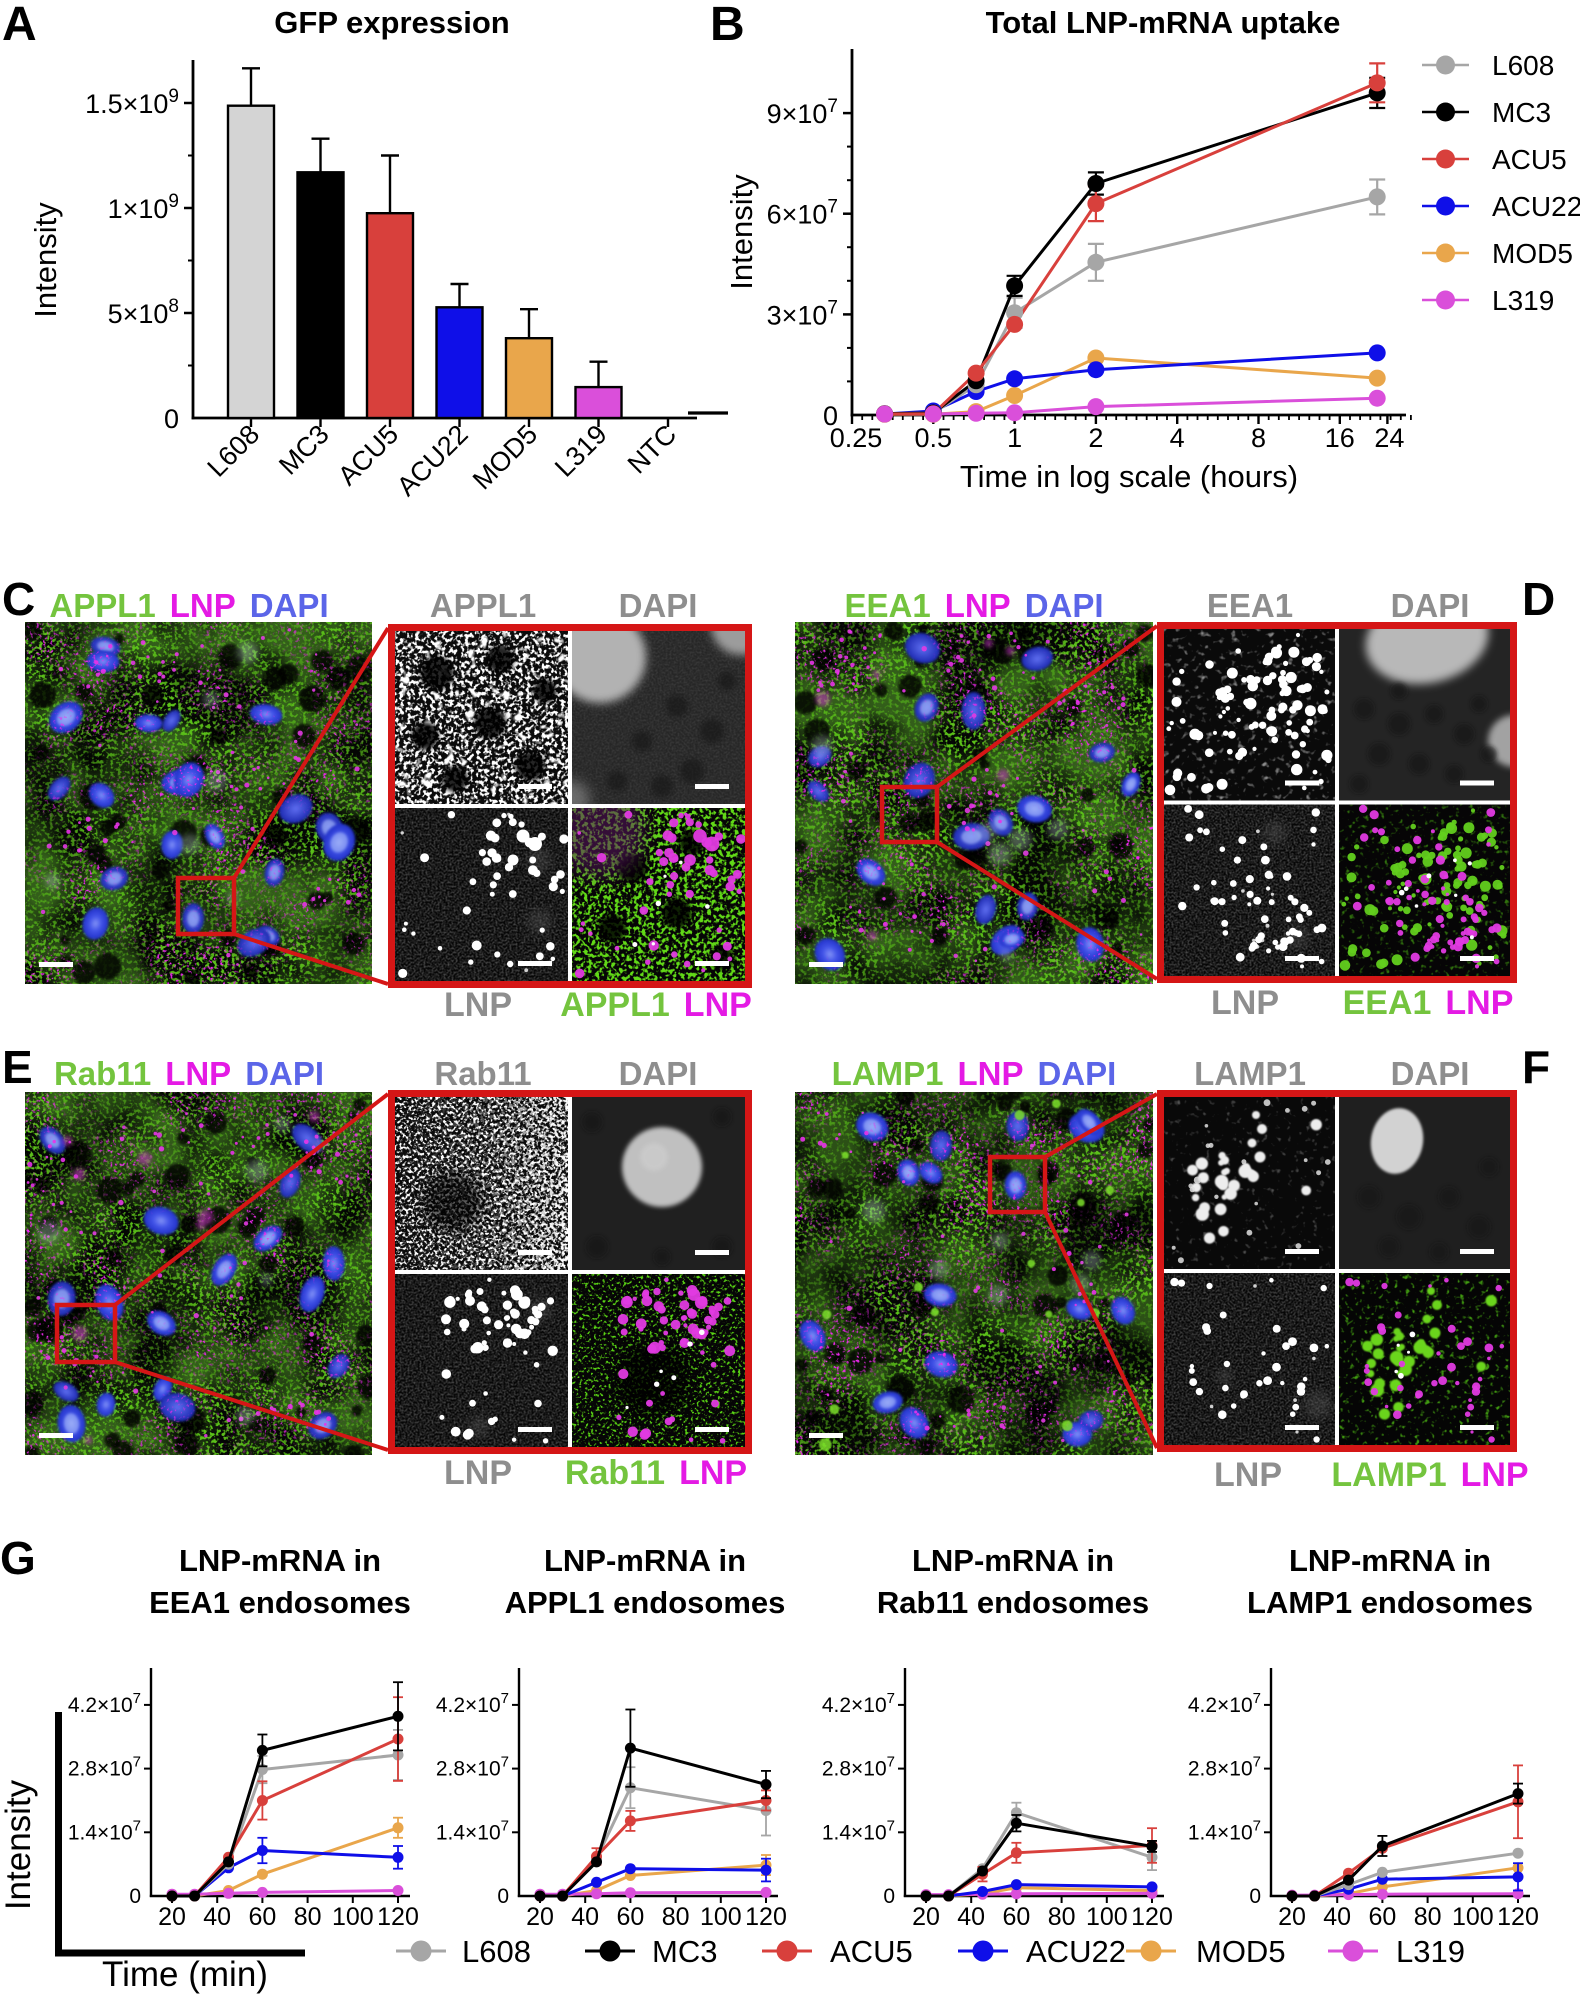  What do you see at coordinates (727, 25) in the screenshot?
I see `svg-text: B` at bounding box center [727, 25].